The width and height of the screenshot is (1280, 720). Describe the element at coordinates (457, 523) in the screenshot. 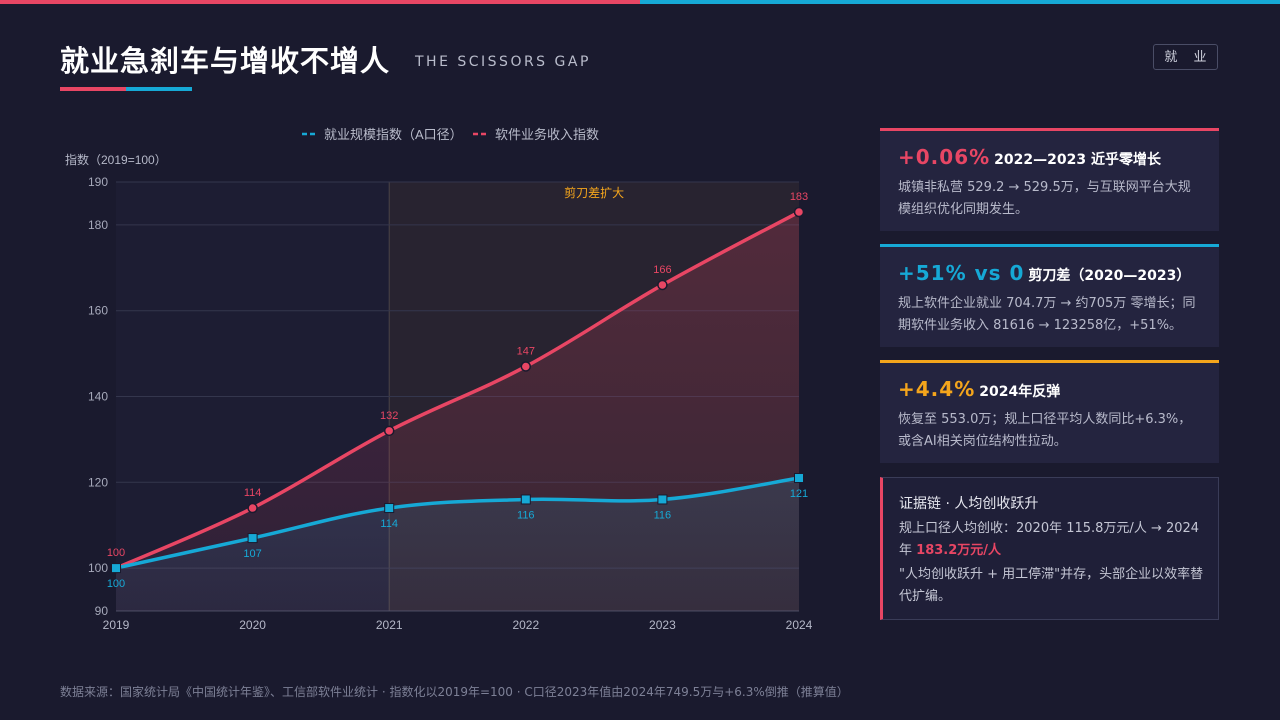

I see `employment-line` at that location.